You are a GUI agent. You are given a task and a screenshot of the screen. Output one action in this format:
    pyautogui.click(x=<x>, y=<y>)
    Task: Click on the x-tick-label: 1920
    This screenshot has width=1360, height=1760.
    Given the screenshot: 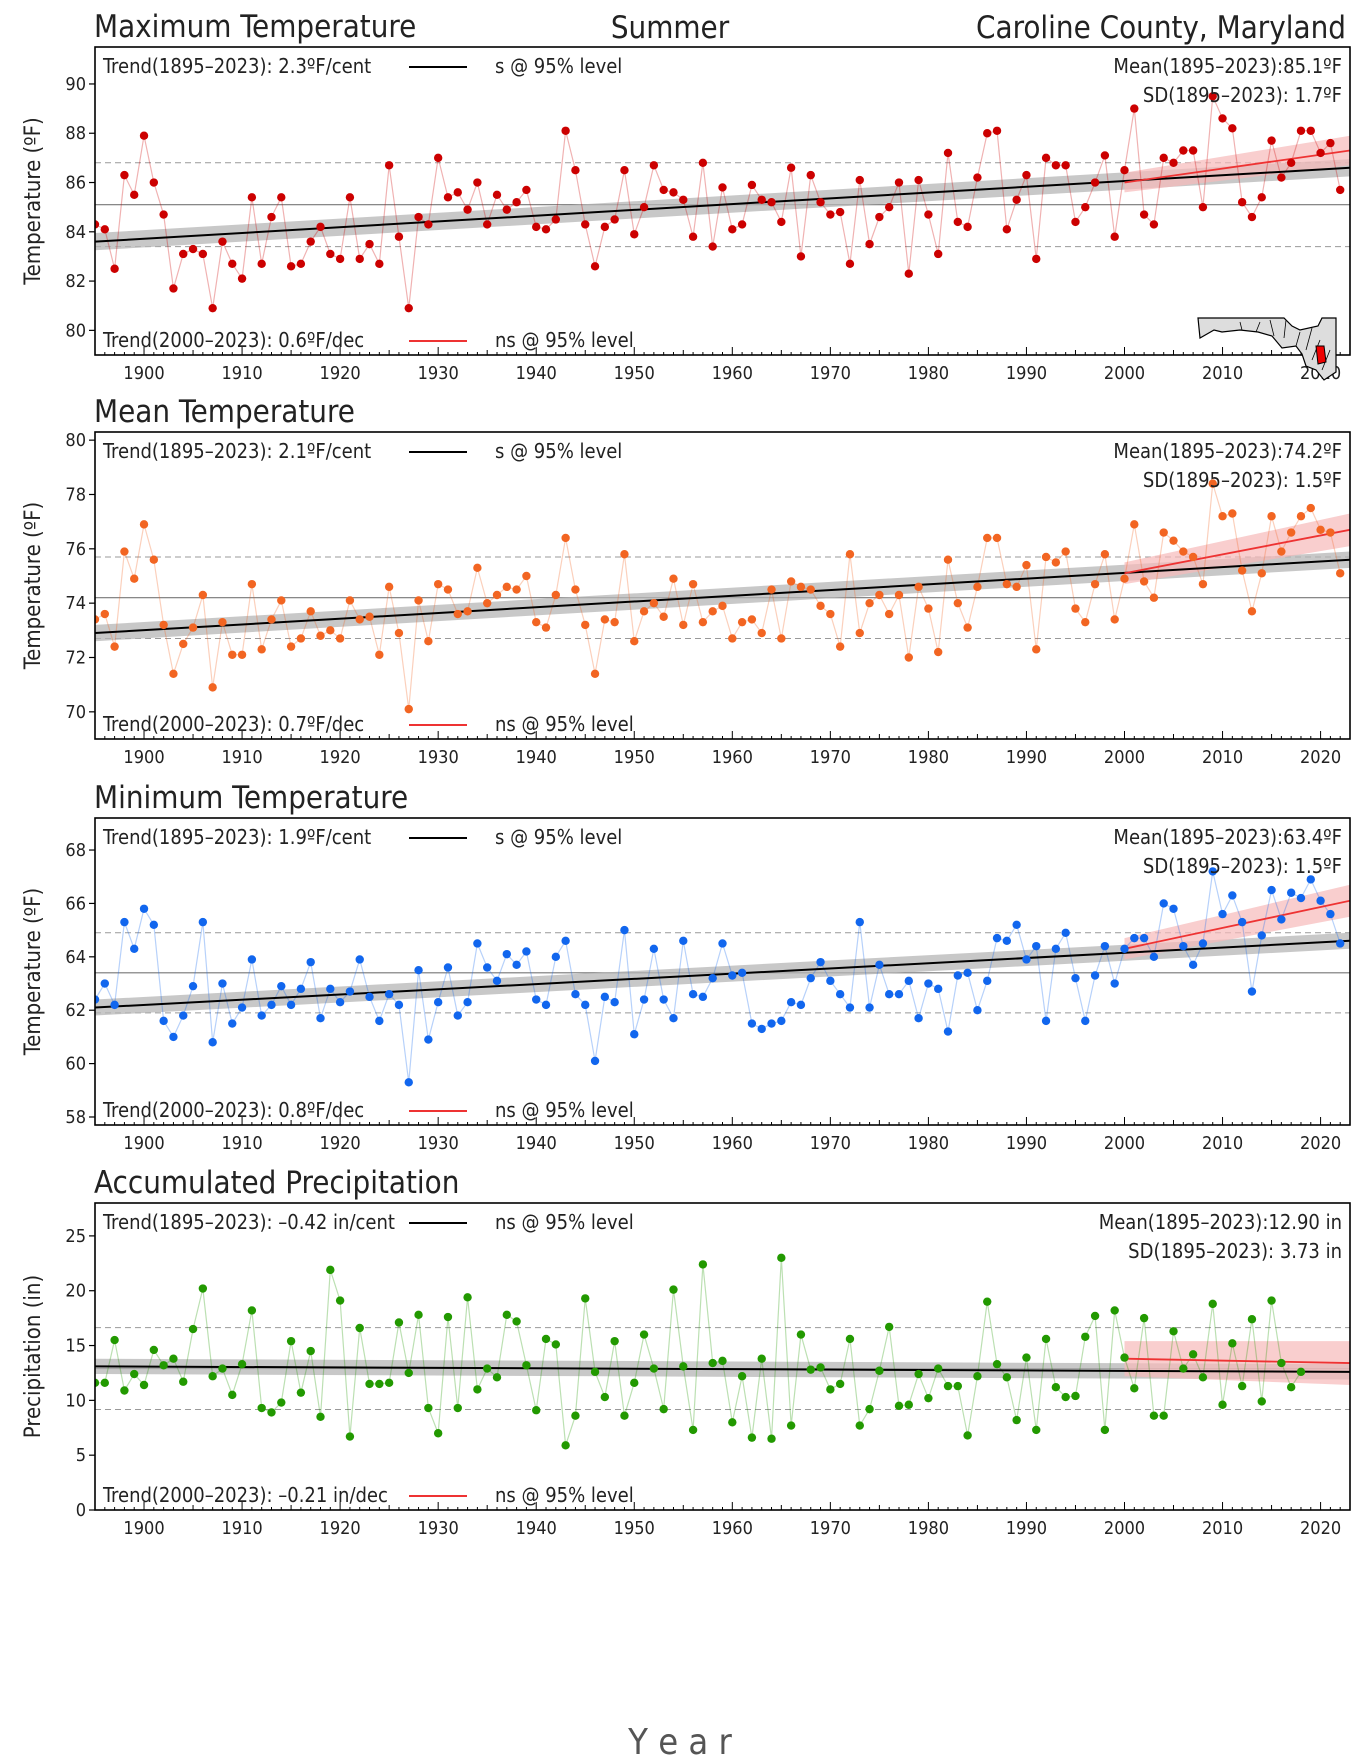 What is the action you would take?
    pyautogui.click(x=340, y=1528)
    